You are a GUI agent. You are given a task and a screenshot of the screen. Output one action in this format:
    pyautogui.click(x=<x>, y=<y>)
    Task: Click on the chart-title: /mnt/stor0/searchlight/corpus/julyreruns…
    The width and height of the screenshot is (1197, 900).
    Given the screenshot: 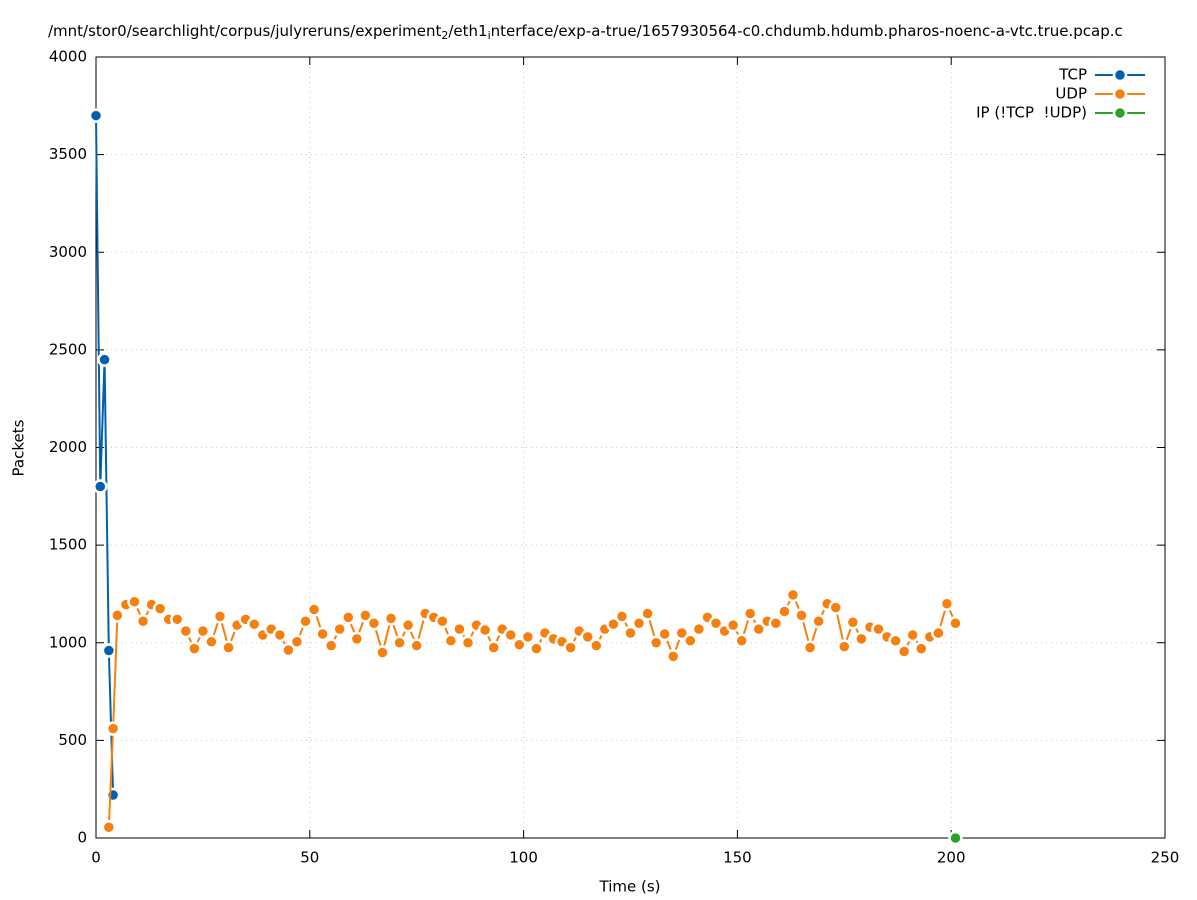 What is the action you would take?
    pyautogui.click(x=585, y=32)
    